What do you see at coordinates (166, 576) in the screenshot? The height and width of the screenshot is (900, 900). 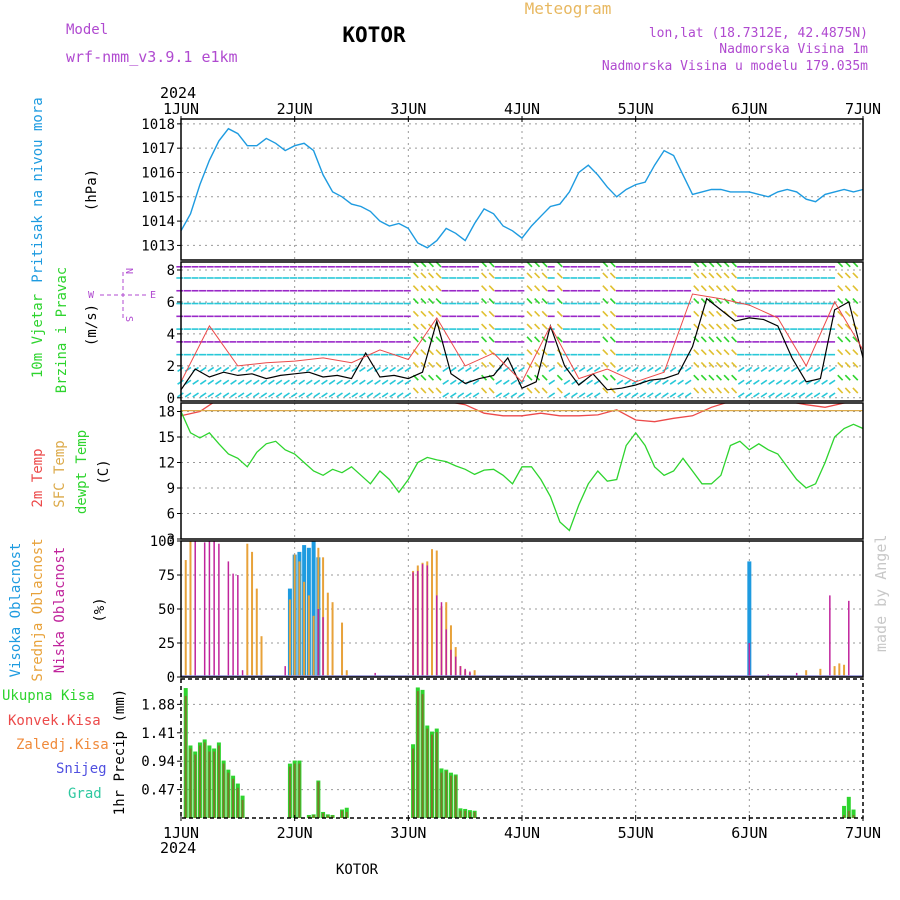 I see `ytick-label-cloud_cover: 75` at bounding box center [166, 576].